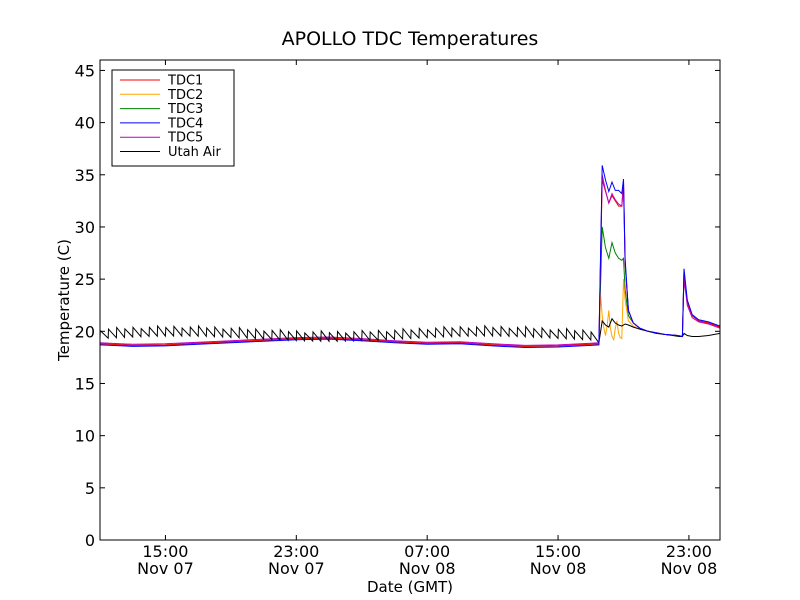 This screenshot has width=800, height=600. I want to click on x-axis-label: Date (GMT), so click(410, 587).